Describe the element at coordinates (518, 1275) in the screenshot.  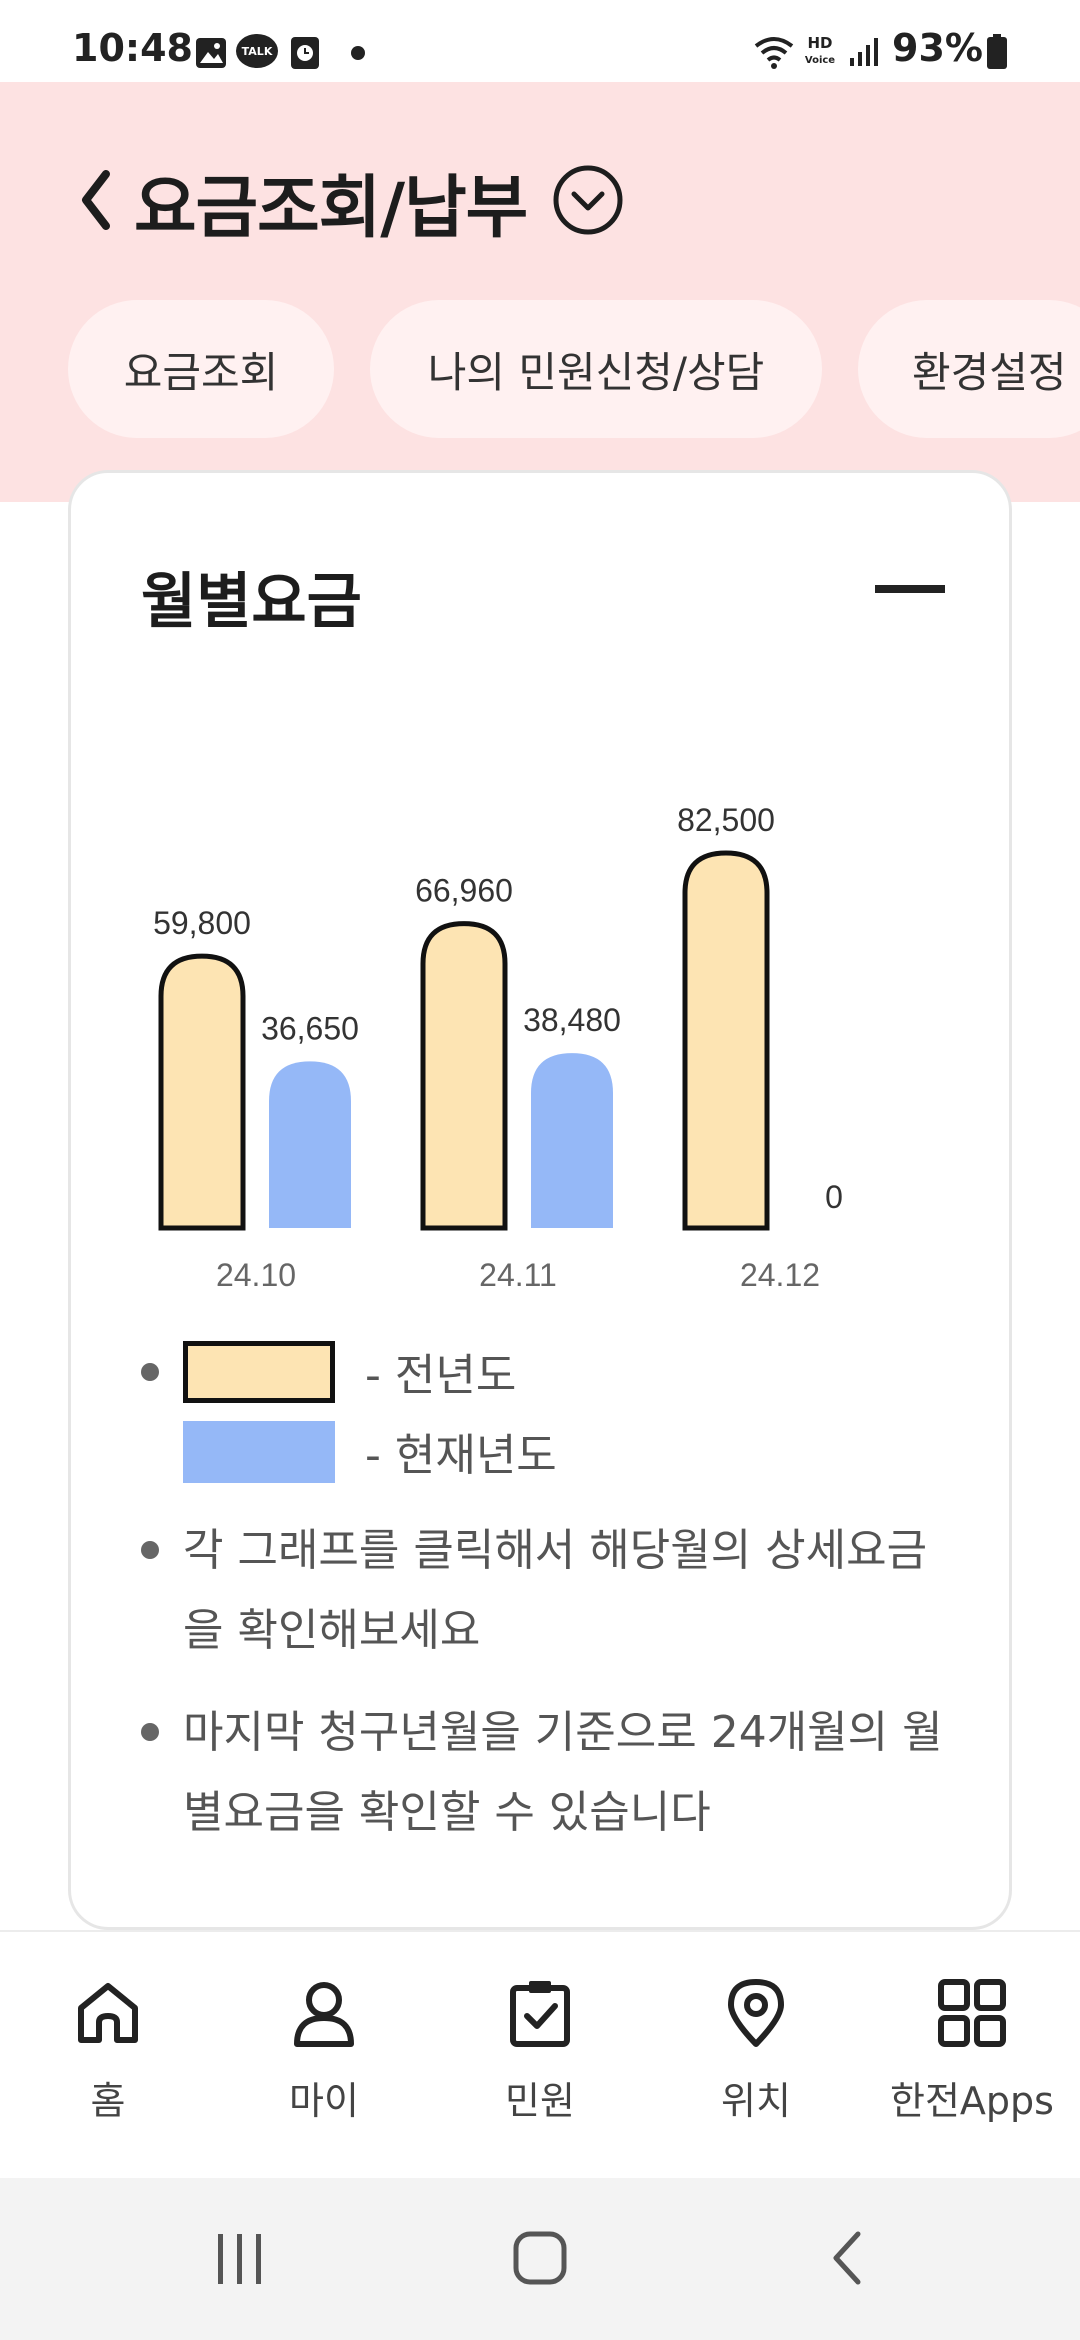
I see `x-tick-label: 24.11` at that location.